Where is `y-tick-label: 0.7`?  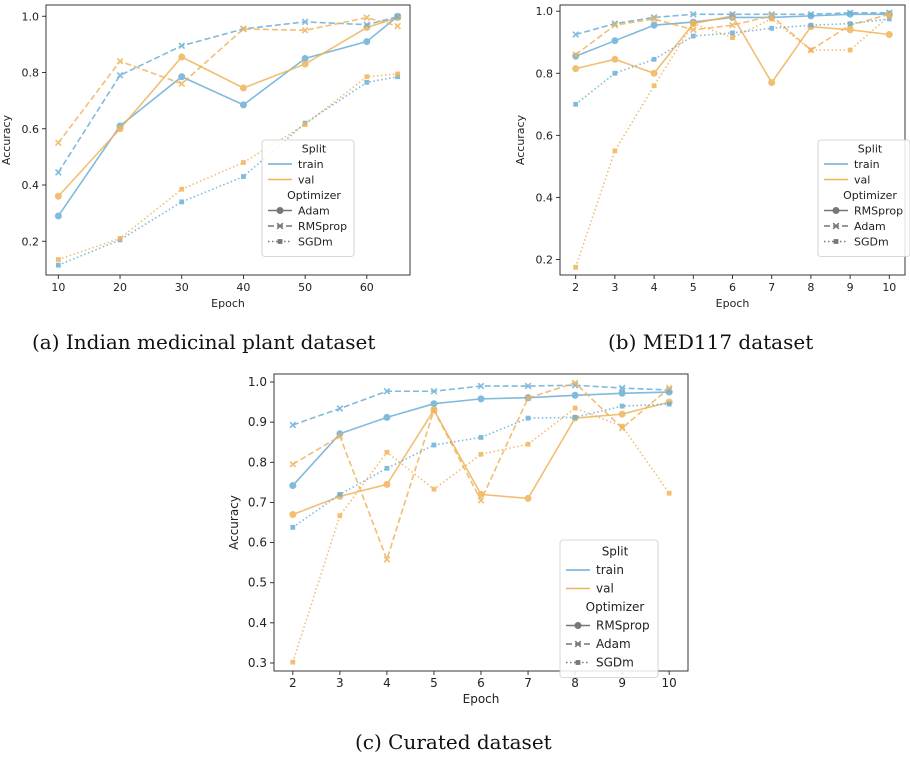 y-tick-label: 0.7 is located at coordinates (257, 502).